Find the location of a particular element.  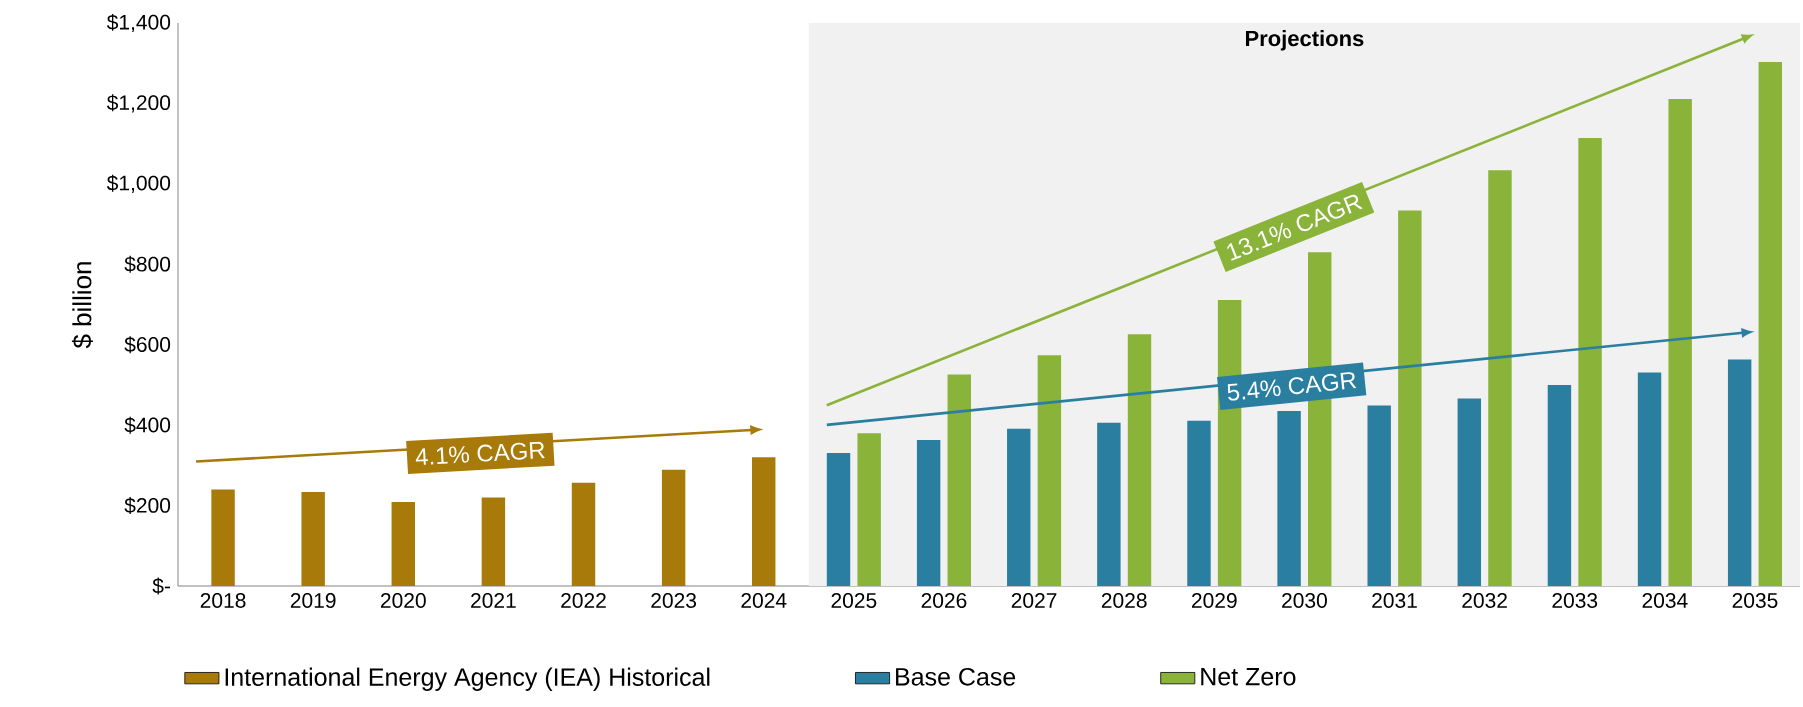

x-tick-label: 2024 is located at coordinates (764, 600).